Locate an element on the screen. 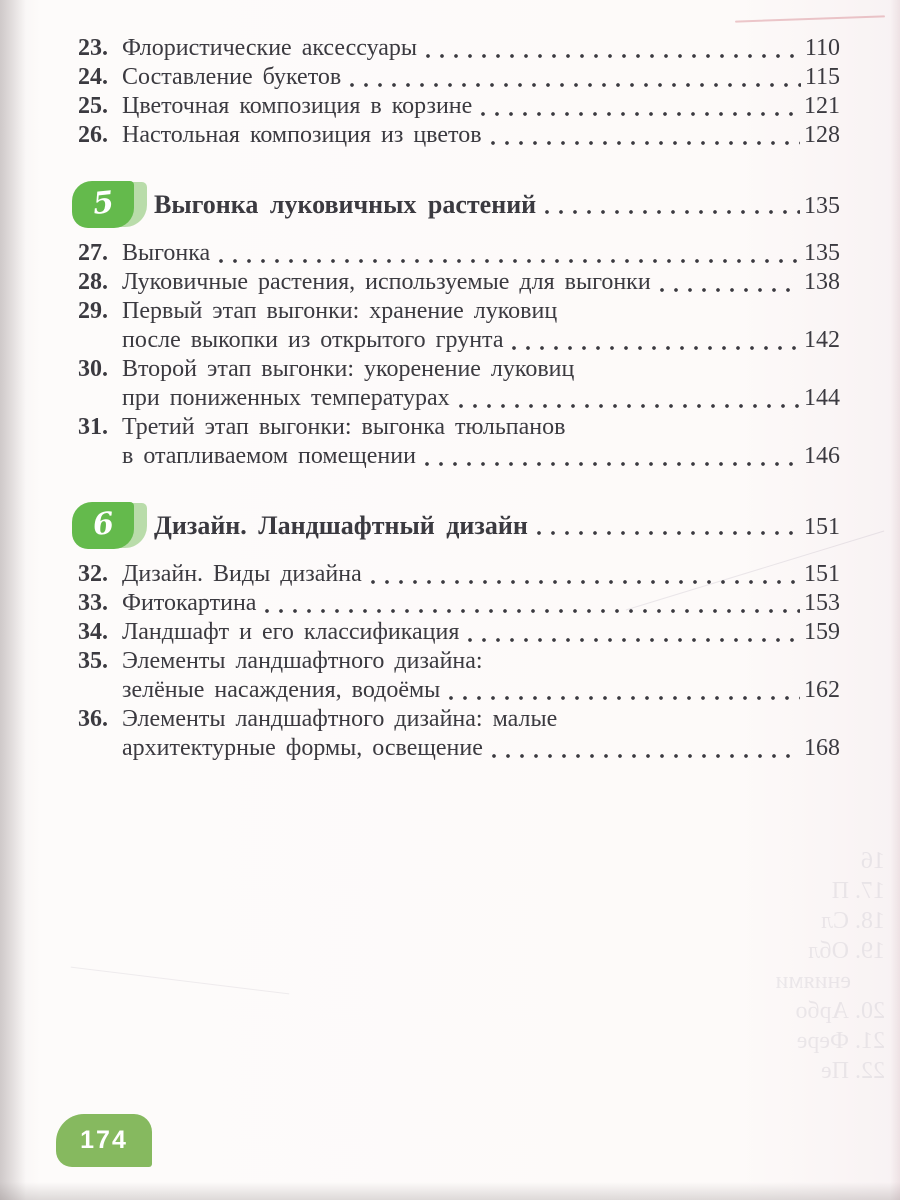 This screenshot has width=900, height=1200. section-page-number: 135 is located at coordinates (822, 205).